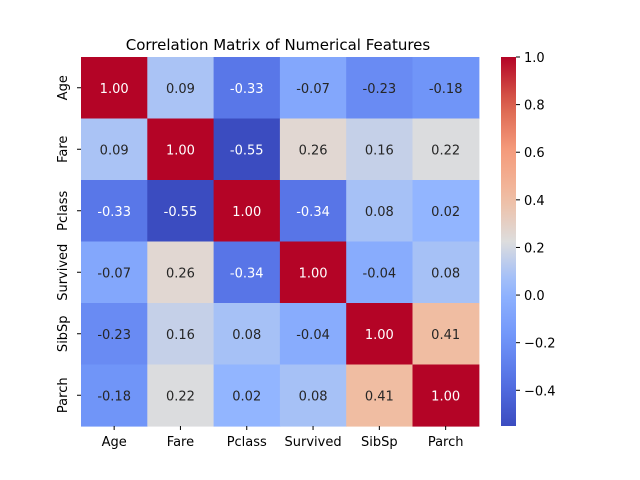 The height and width of the screenshot is (480, 640). What do you see at coordinates (379, 442) in the screenshot?
I see `x-tick-label: SibSp` at bounding box center [379, 442].